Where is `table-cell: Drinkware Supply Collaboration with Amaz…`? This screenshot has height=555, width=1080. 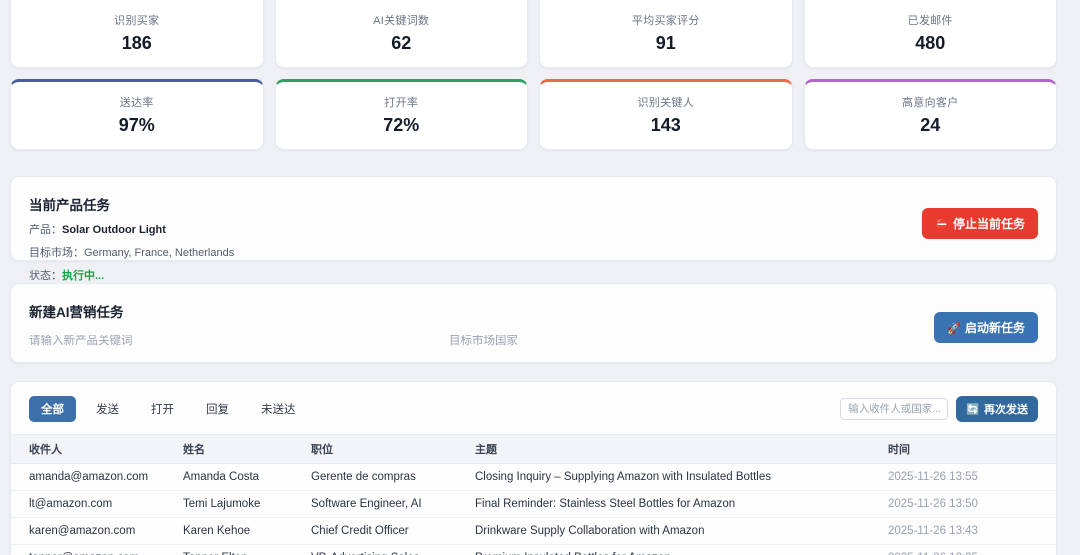
table-cell: Drinkware Supply Collaboration with Amaz… is located at coordinates (681, 531).